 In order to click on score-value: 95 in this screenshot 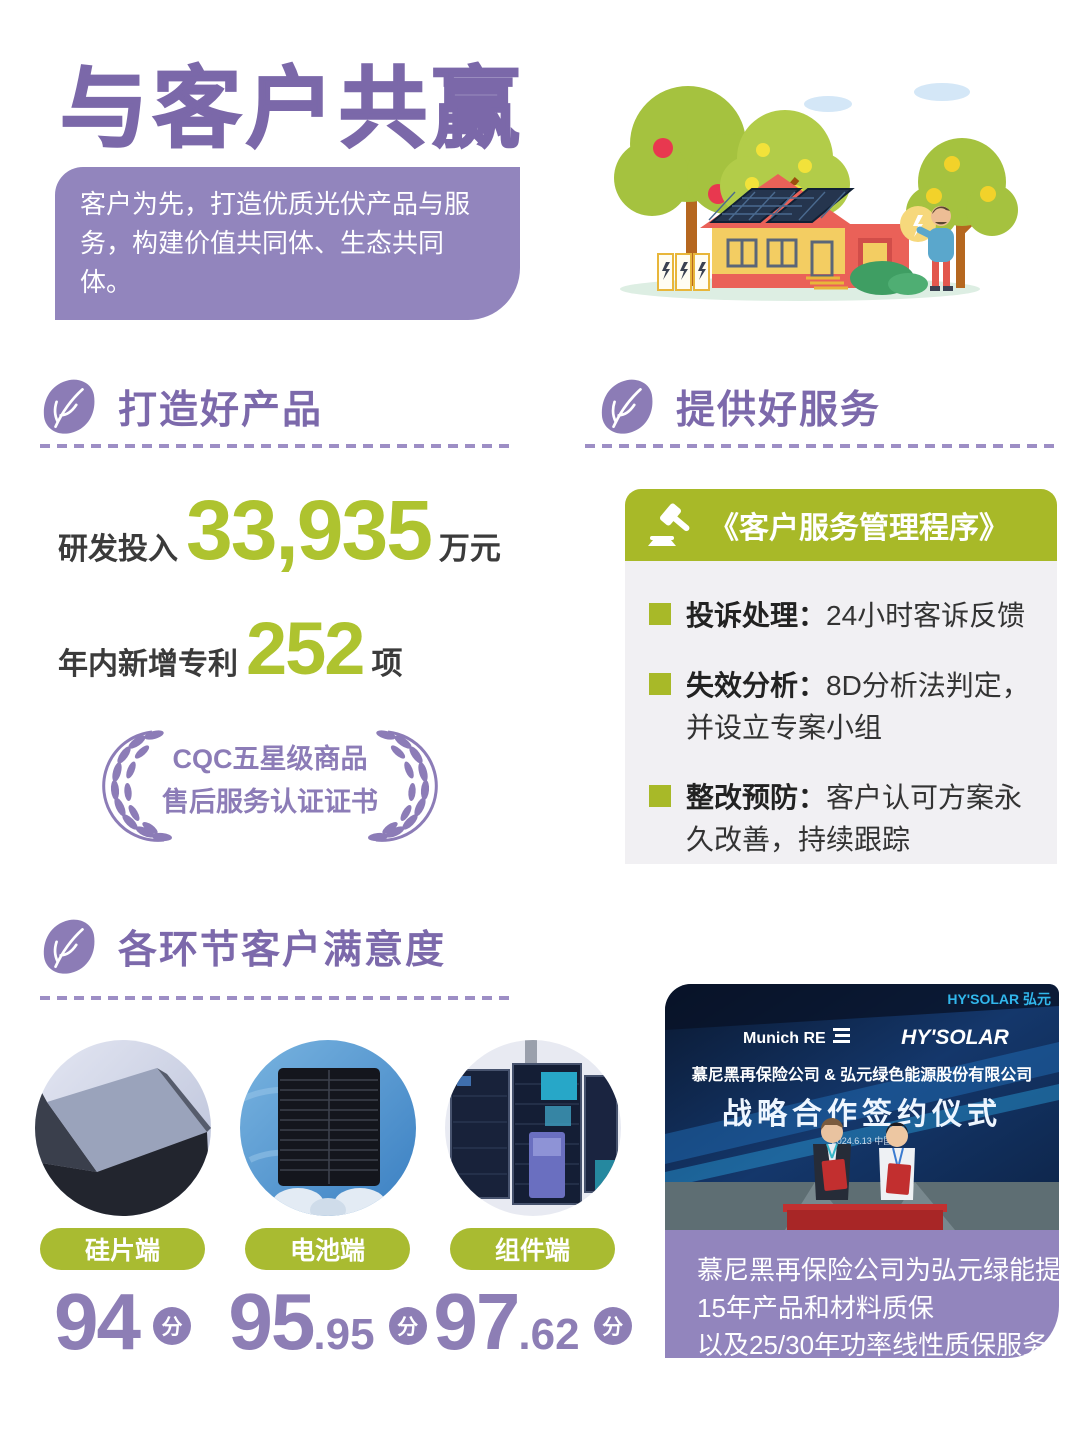, I will do `click(271, 1321)`.